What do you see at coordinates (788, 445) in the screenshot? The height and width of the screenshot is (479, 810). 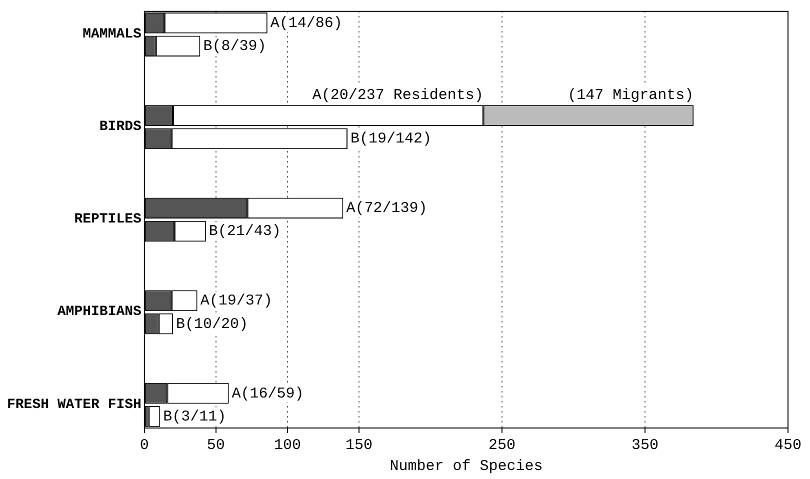 I see `x-tick-label: 450` at bounding box center [788, 445].